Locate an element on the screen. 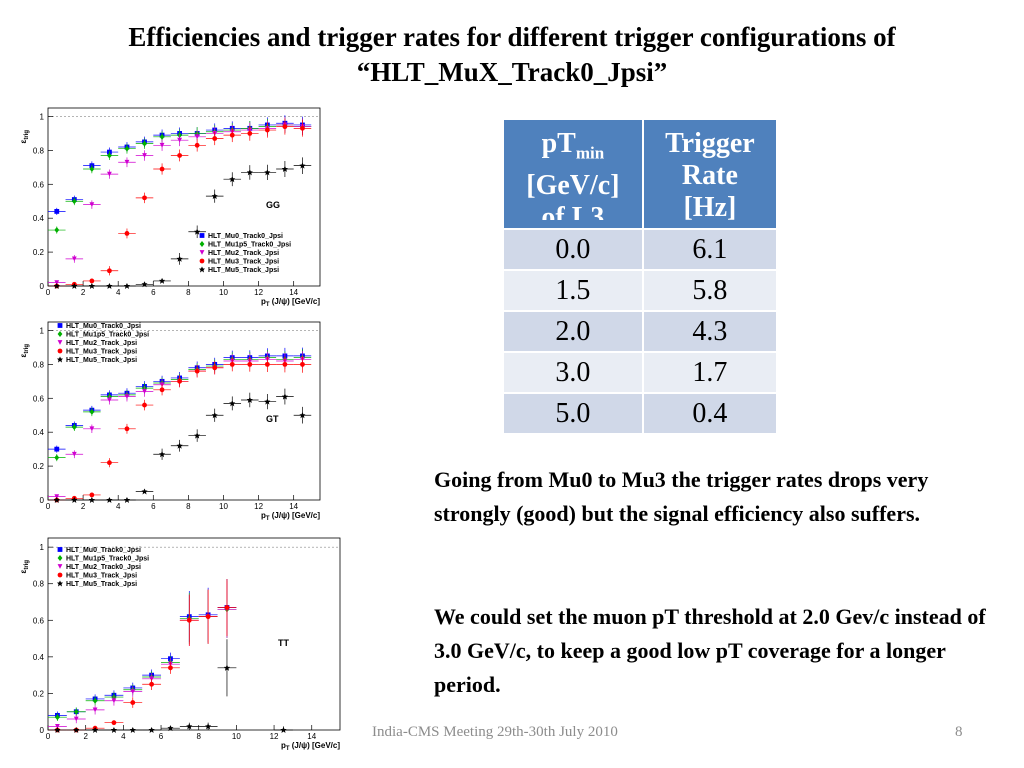  footer-meeting: India-CMS Meeting 29th-30th July 2010 is located at coordinates (495, 732).